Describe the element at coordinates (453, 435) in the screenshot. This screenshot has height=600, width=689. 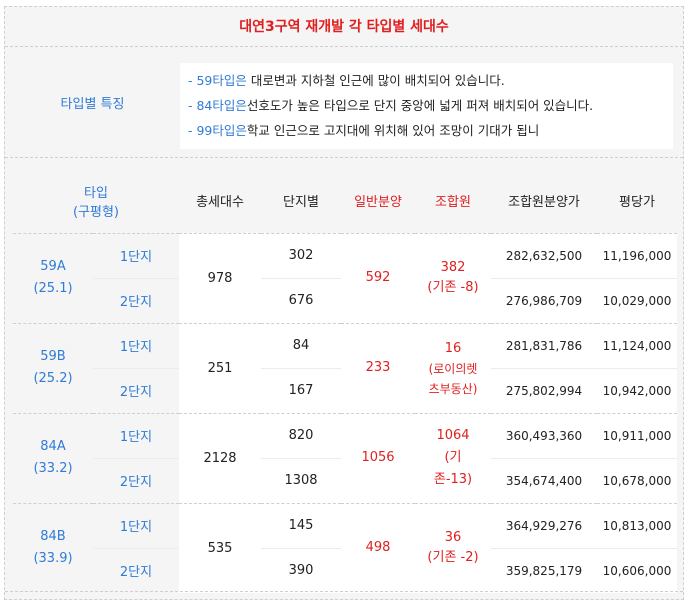
I see `union-count: 1064` at that location.